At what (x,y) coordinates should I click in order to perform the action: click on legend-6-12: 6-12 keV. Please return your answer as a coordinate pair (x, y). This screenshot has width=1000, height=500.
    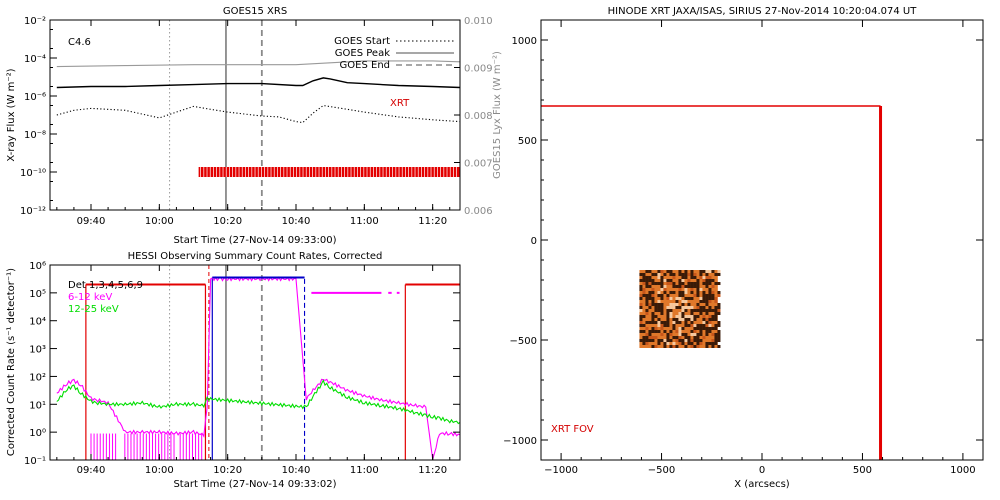
    Looking at the image, I should click on (90, 297).